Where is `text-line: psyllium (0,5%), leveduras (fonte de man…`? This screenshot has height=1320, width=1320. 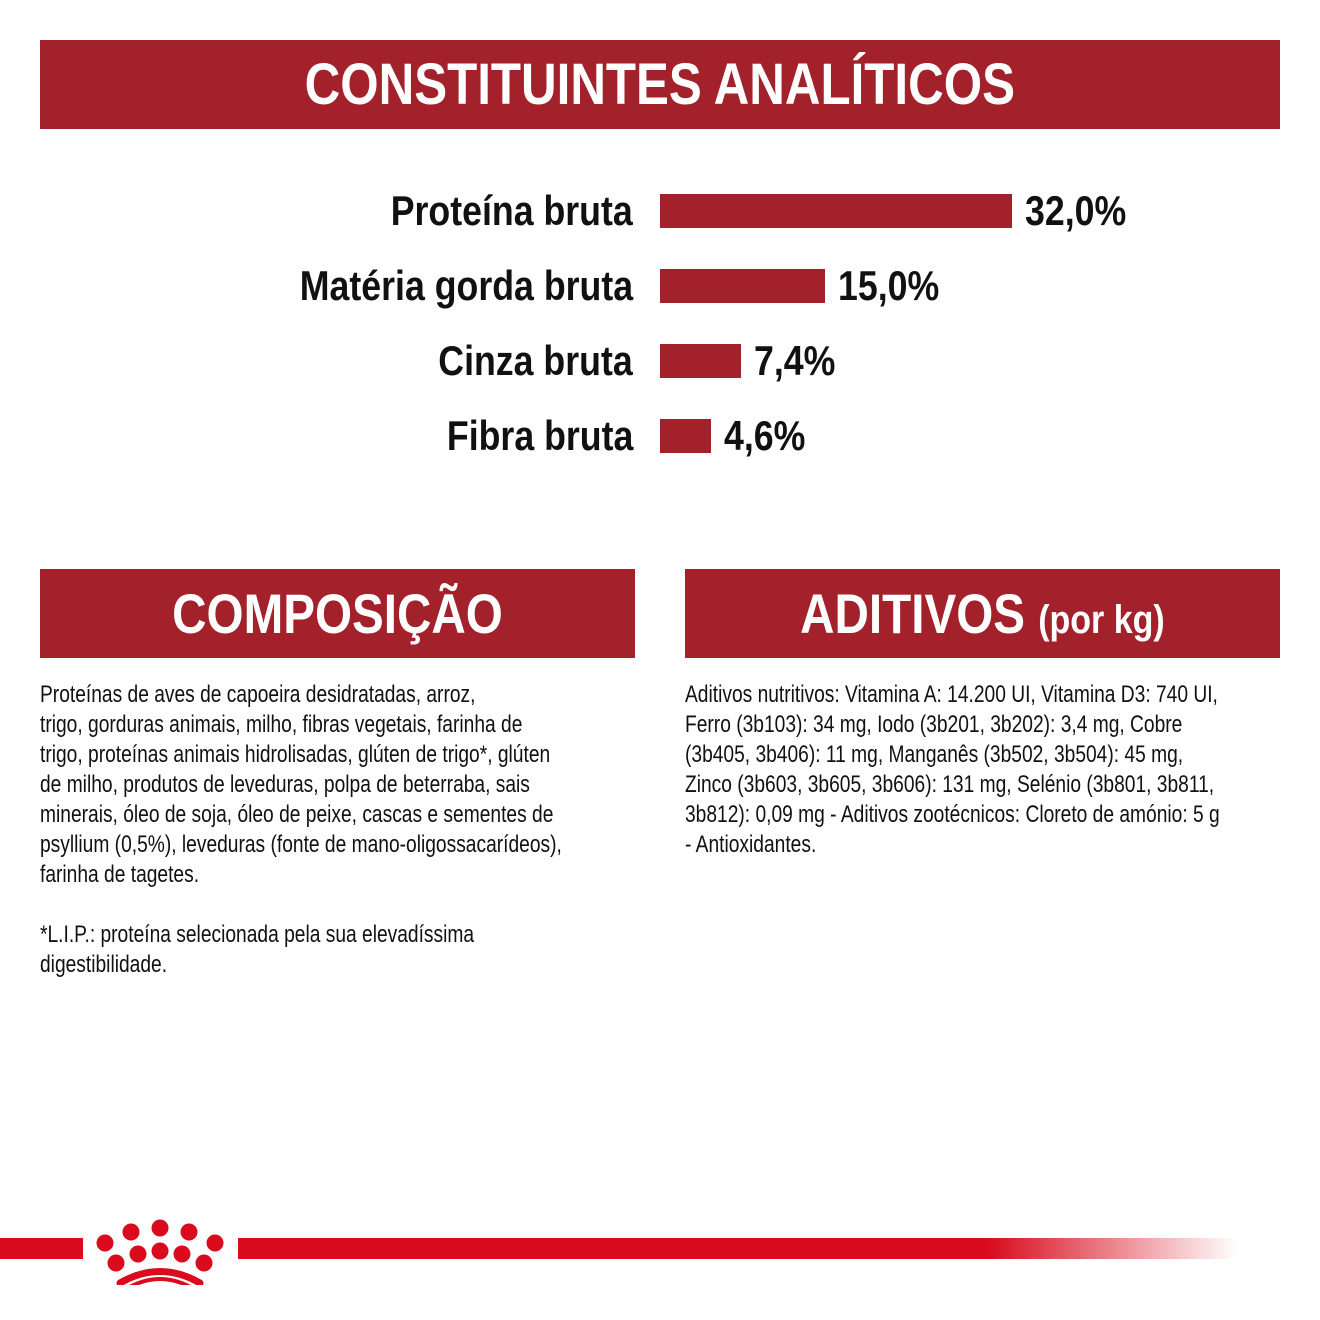
text-line: psyllium (0,5%), leveduras (fonte de man… is located at coordinates (301, 844).